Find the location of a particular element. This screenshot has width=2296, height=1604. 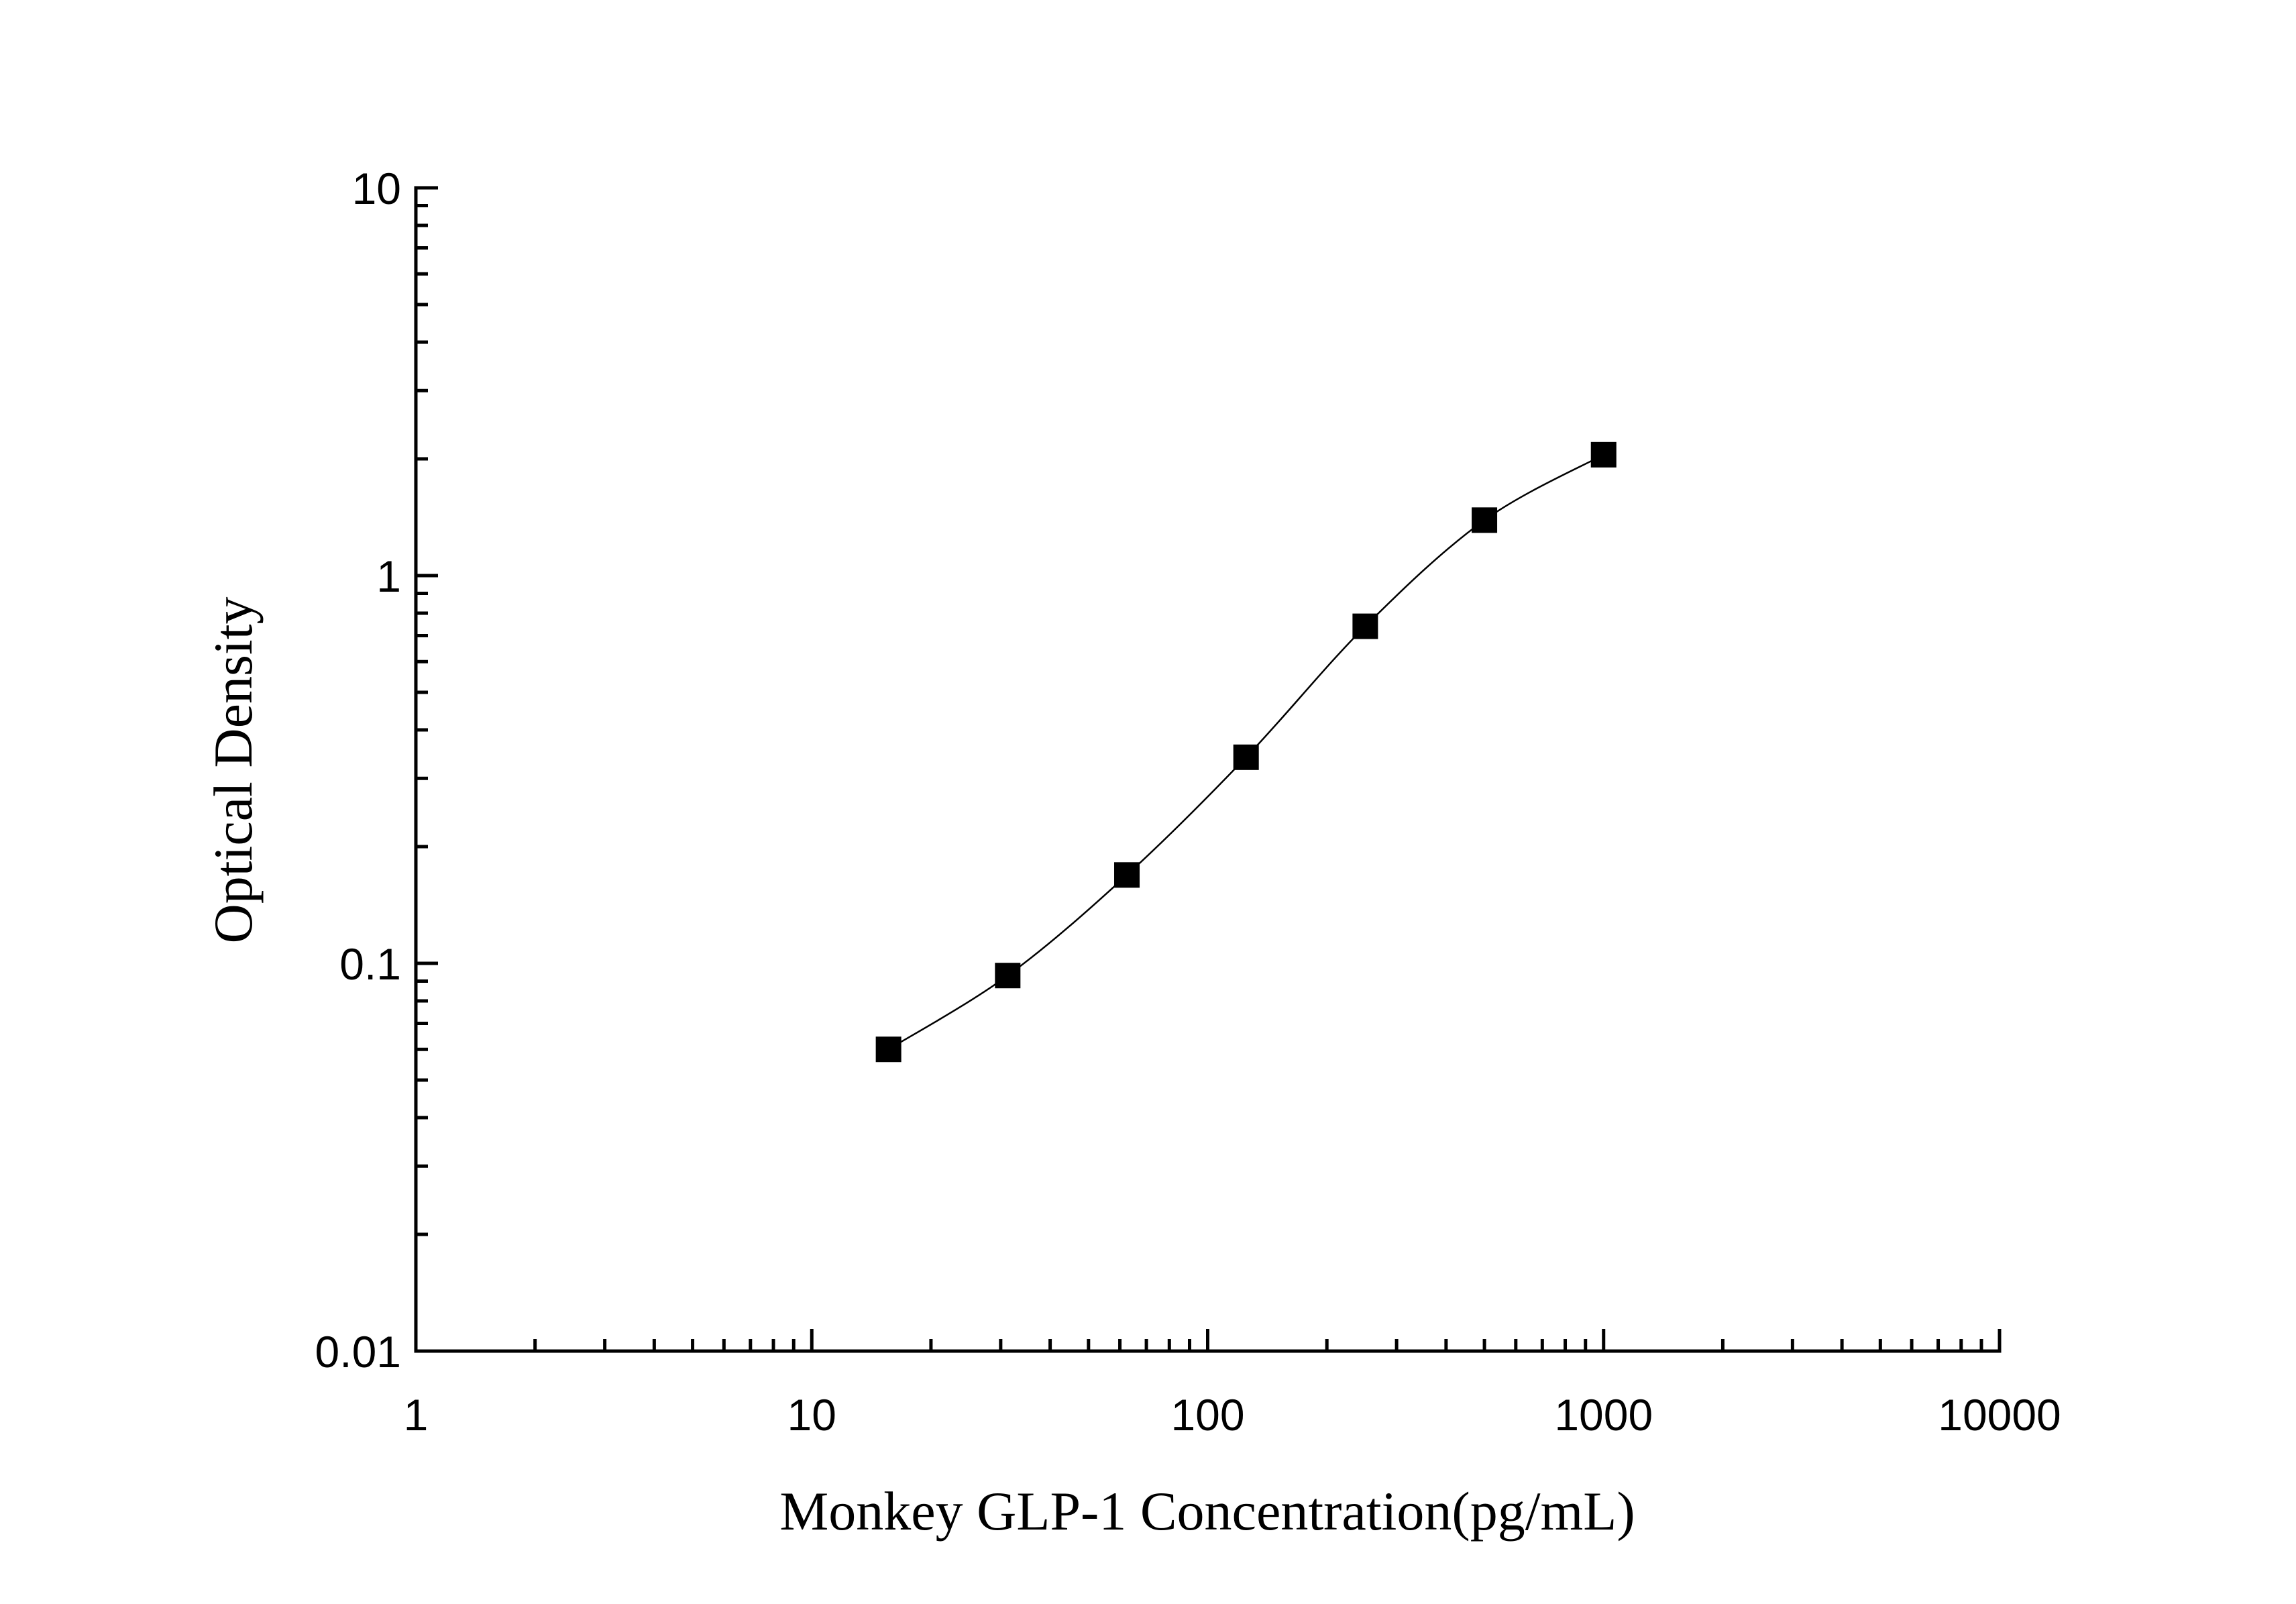

y-tick-label: 10 is located at coordinates (376, 188).